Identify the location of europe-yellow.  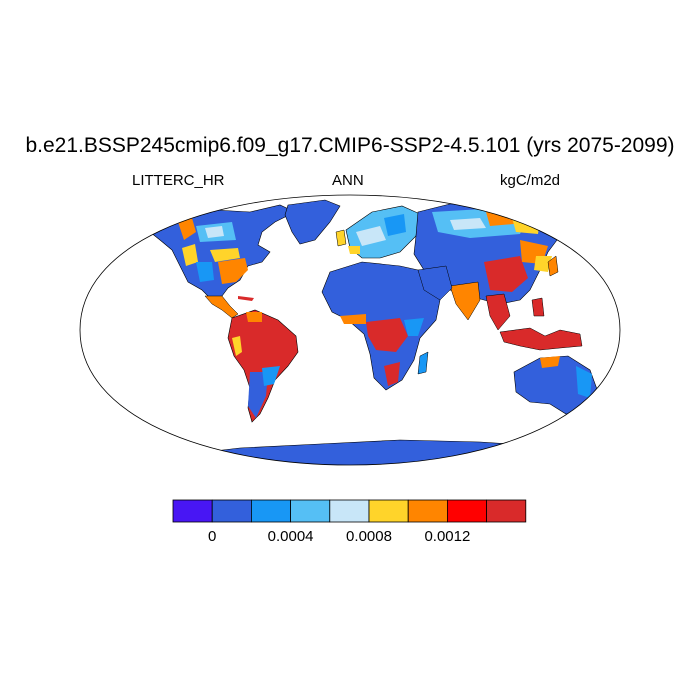
(354, 250).